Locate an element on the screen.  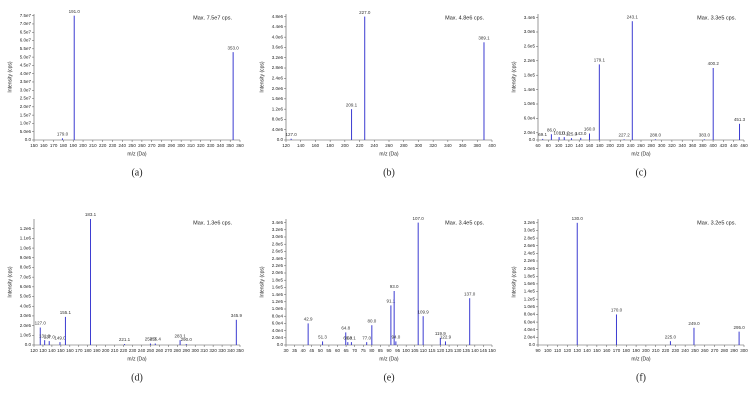
x-tick-label: 130 is located at coordinates (577, 350).